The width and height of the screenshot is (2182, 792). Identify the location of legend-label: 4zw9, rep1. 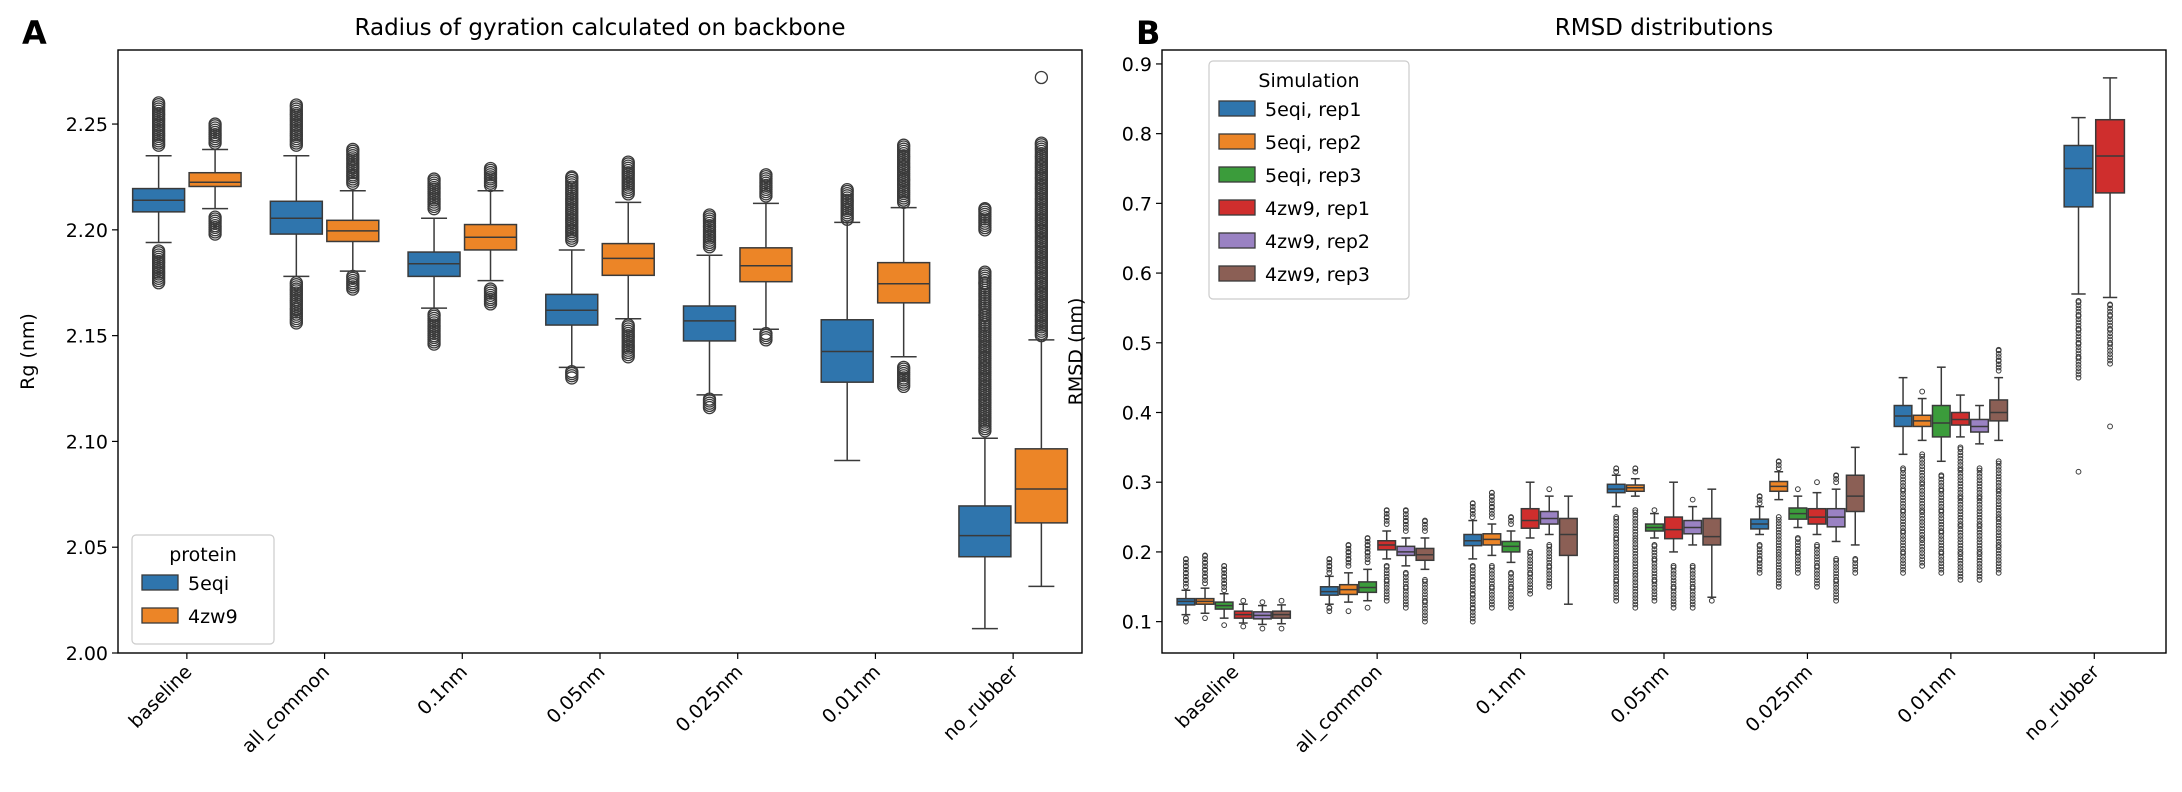
(1317, 209).